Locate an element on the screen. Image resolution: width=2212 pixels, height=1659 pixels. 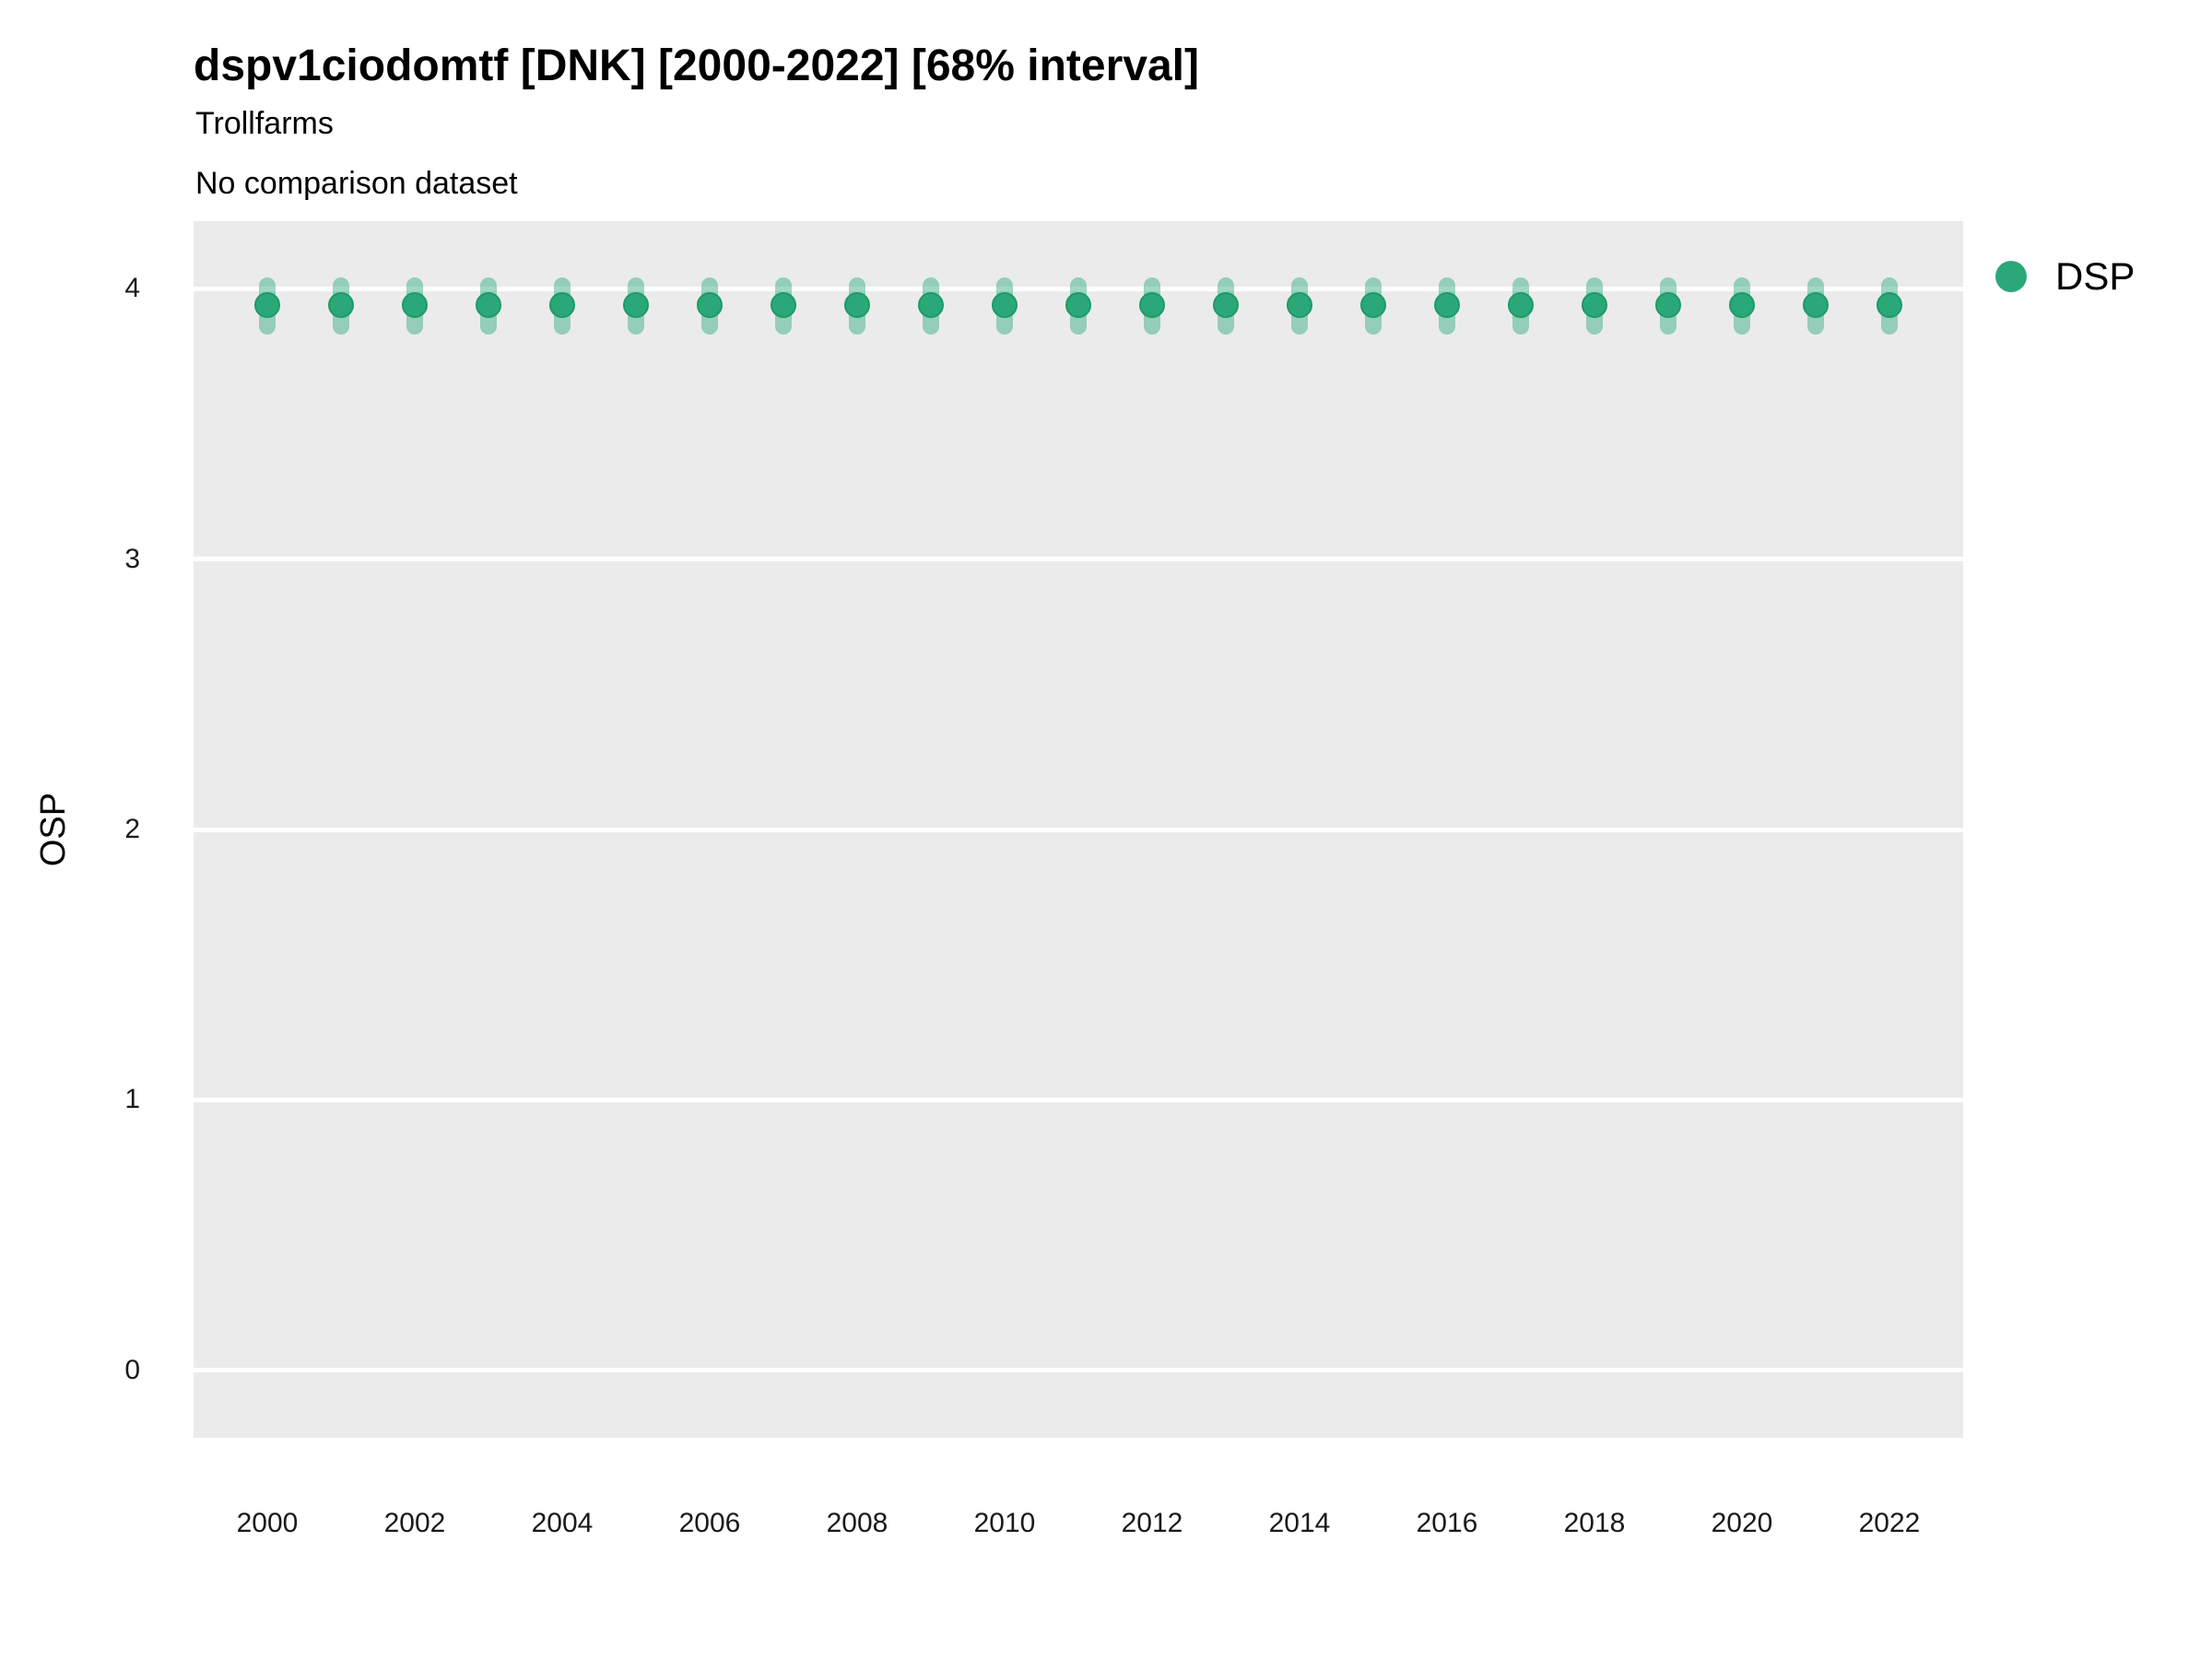
x-tick-label-2002: 2002 is located at coordinates (414, 1523).